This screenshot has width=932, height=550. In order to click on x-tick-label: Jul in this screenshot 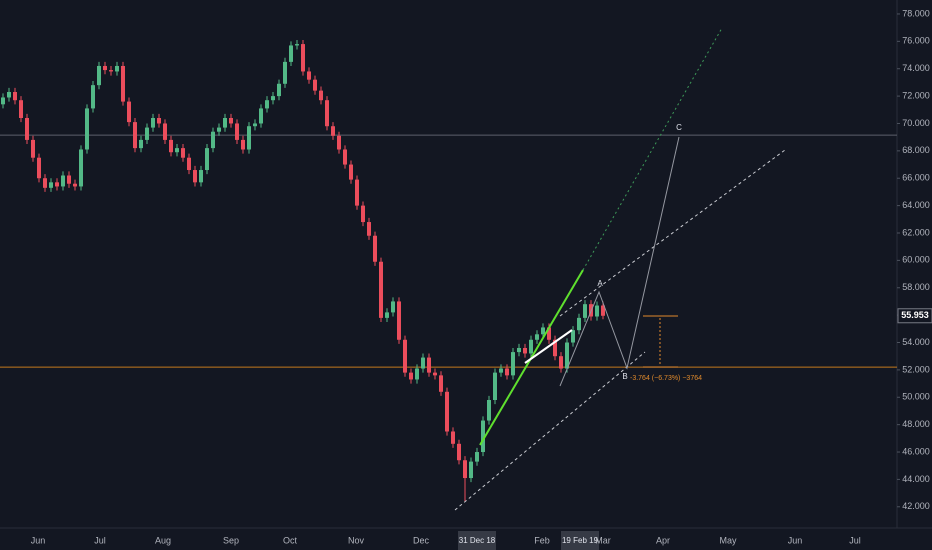, I will do `click(100, 540)`.